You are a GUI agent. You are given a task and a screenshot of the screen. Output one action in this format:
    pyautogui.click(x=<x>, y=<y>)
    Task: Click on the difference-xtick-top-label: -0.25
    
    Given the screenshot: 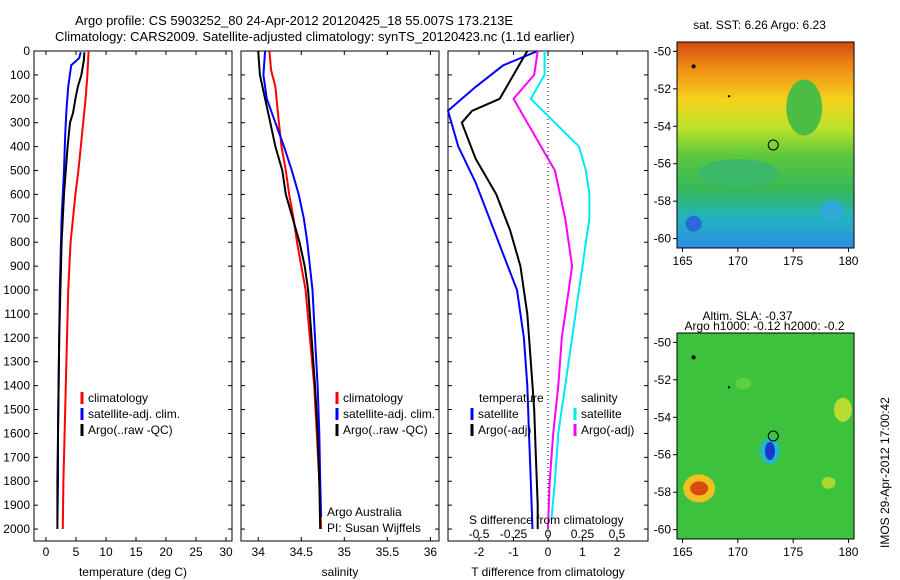 What is the action you would take?
    pyautogui.click(x=514, y=534)
    